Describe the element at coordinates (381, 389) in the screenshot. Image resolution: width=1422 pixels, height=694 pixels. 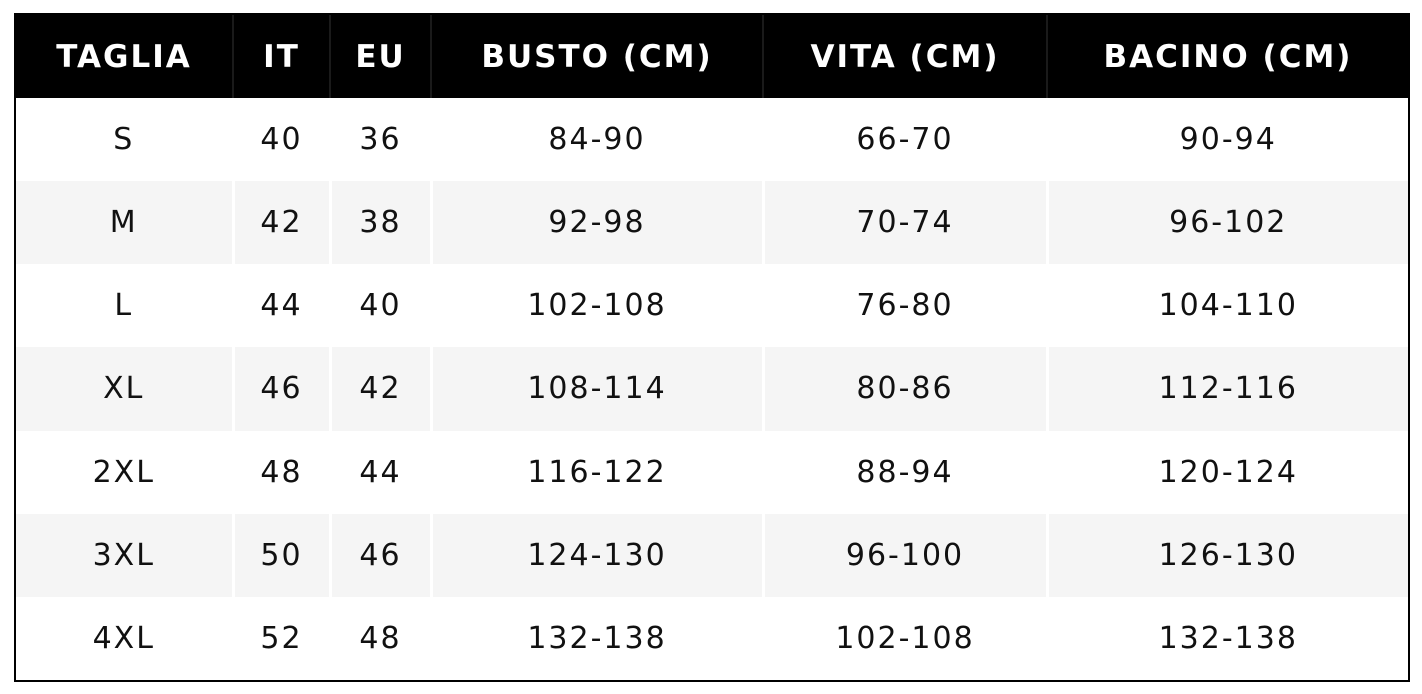
I see `cell-eu: 42` at that location.